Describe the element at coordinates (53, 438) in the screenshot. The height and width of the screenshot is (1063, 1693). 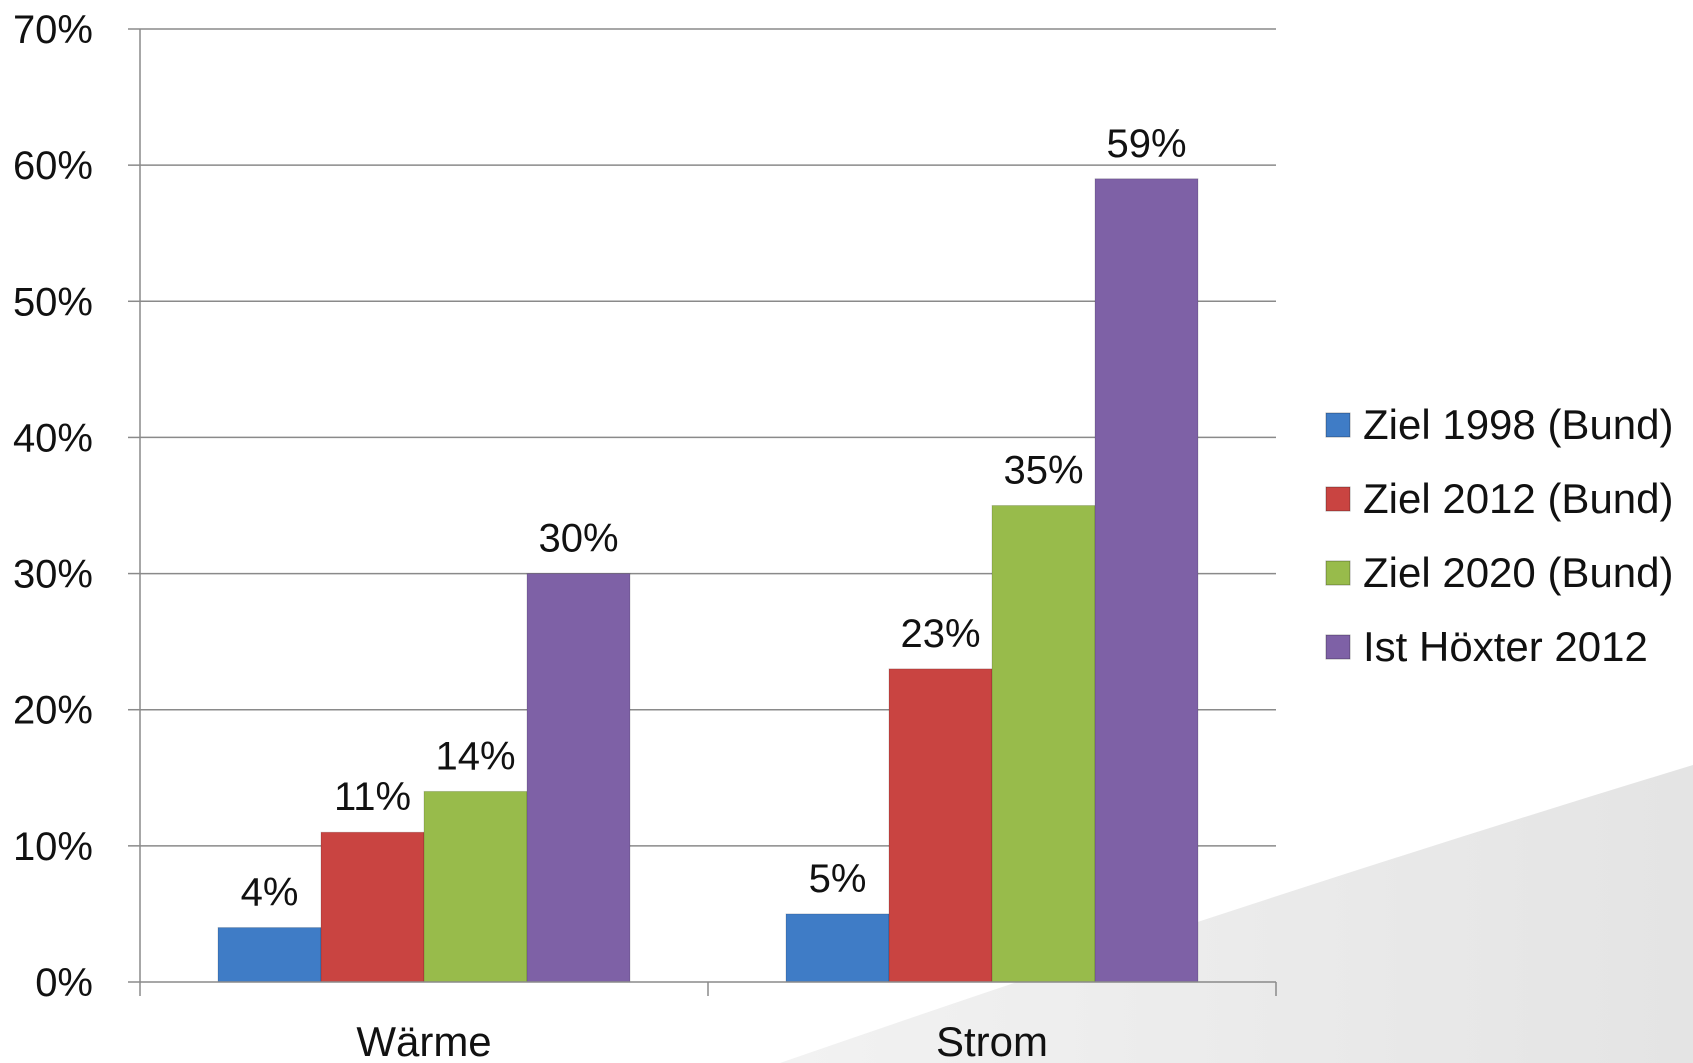
I see `y-tick-label: 40%` at that location.